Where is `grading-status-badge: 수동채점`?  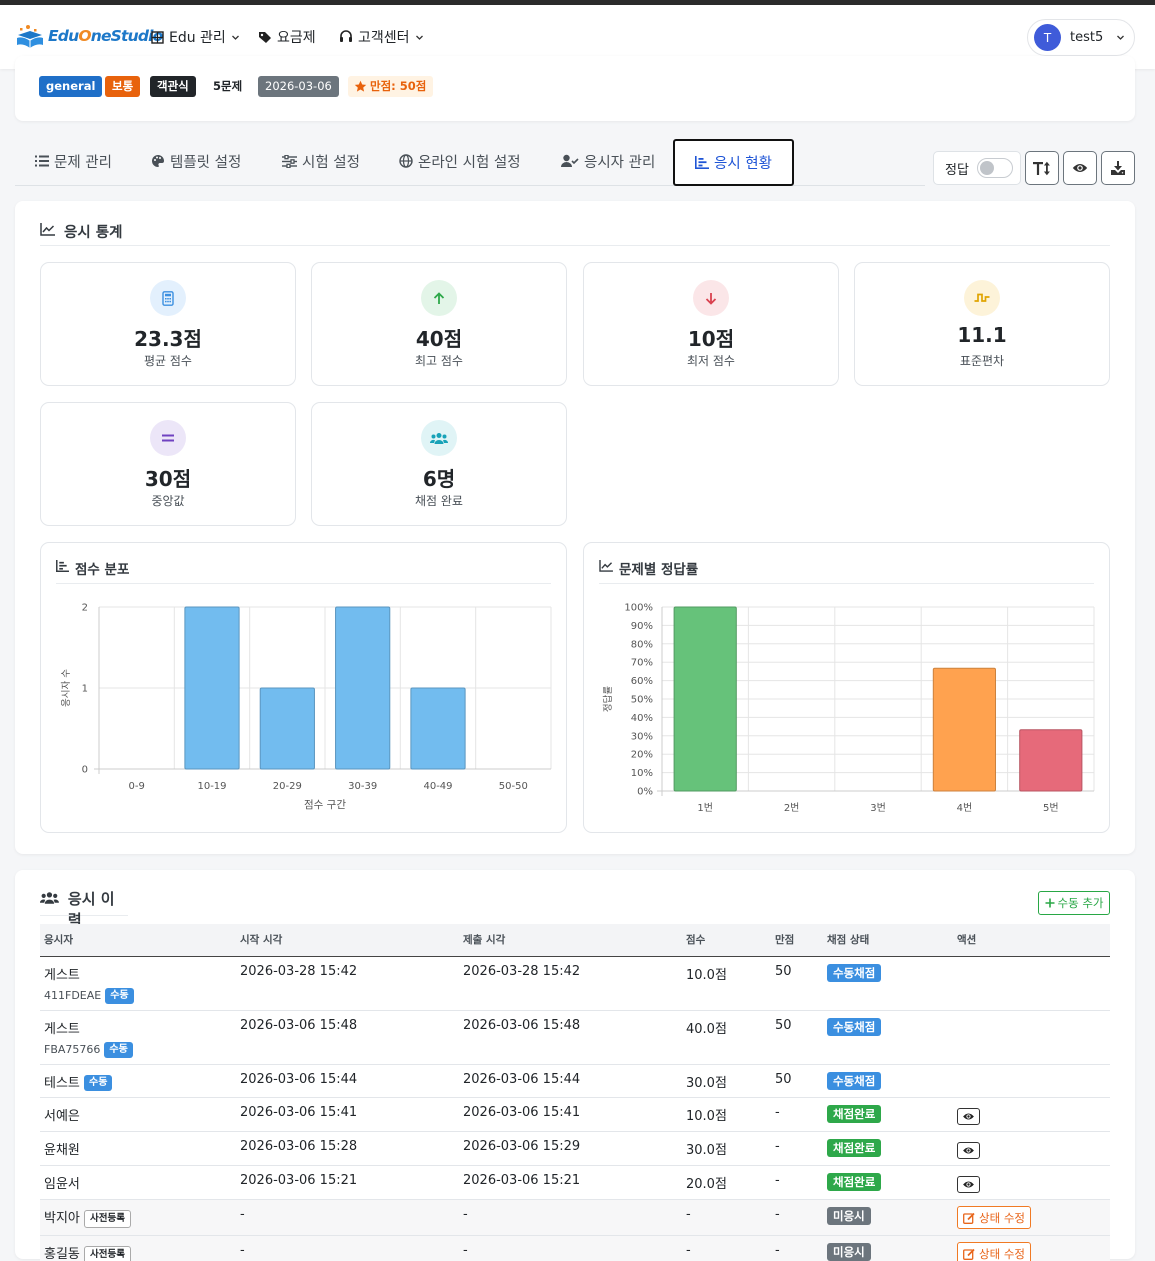
grading-status-badge: 수동채점 is located at coordinates (854, 972).